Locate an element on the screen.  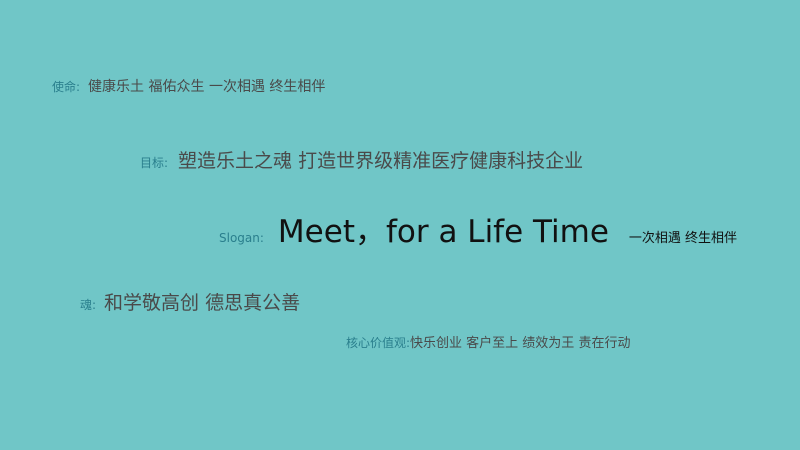
mission-row: 使命: 健康乐土 福佑众生 一次相遇 终生相伴 is located at coordinates (188, 86).